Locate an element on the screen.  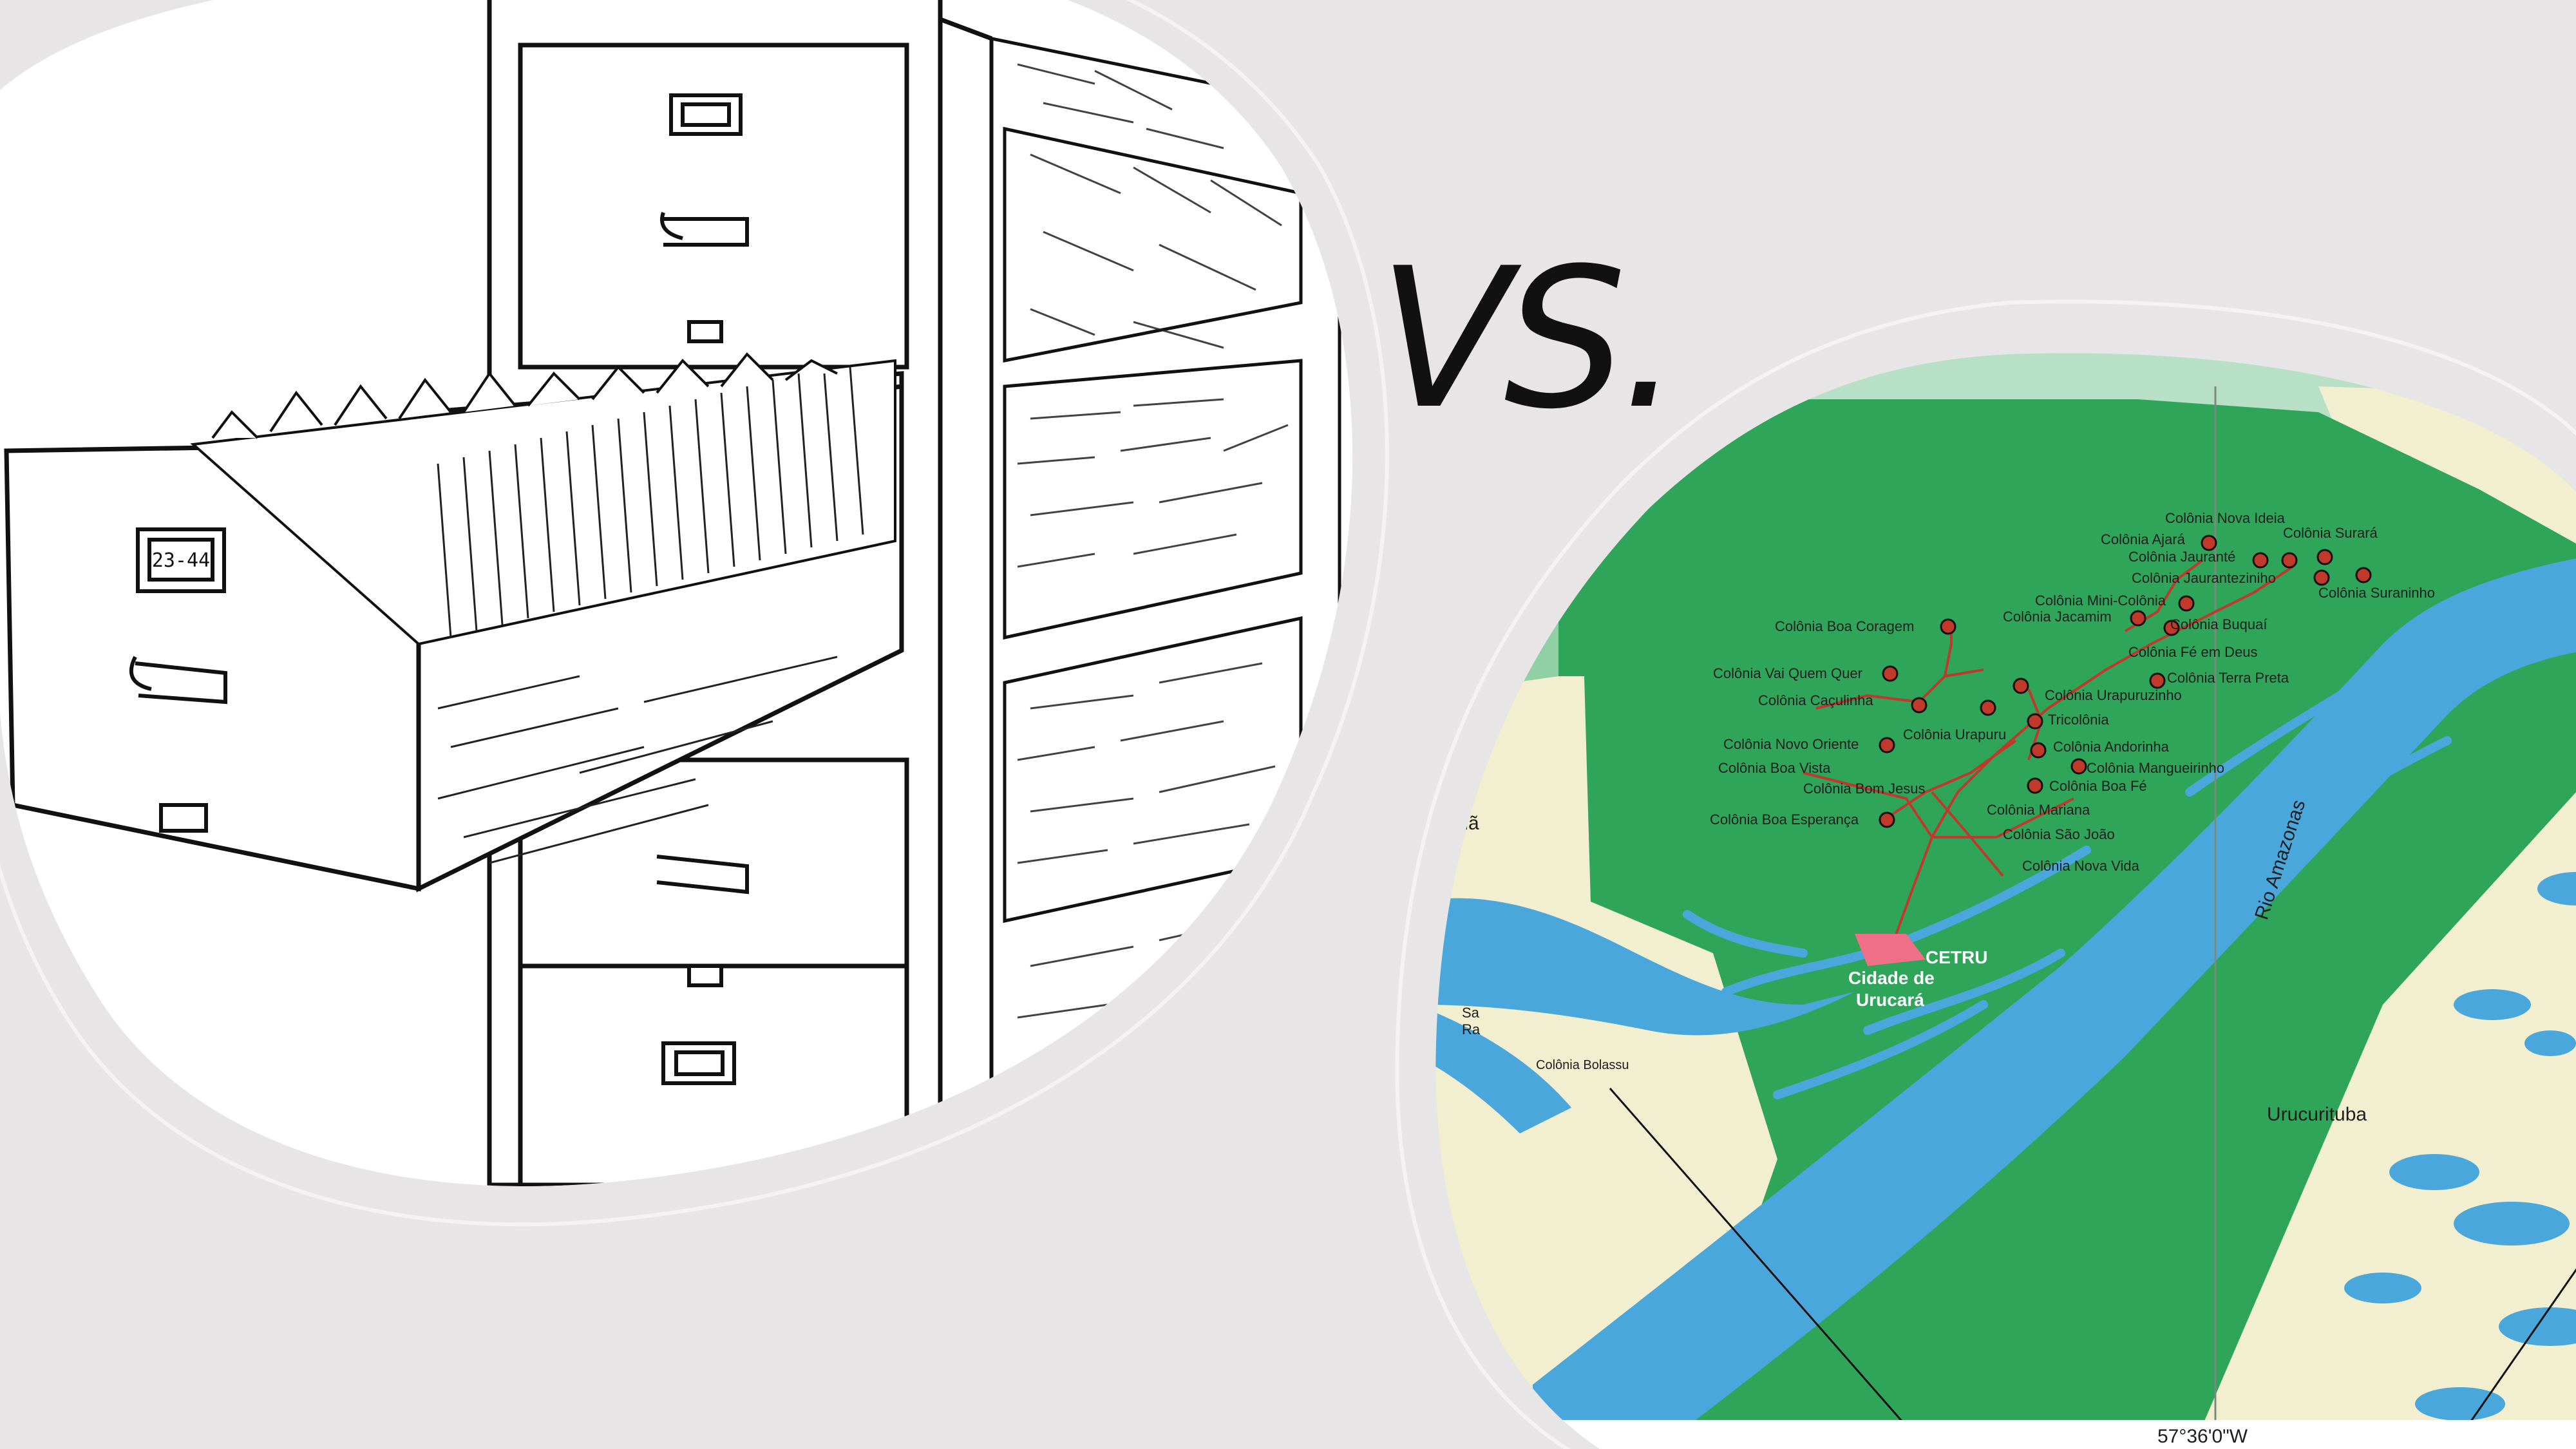
colony-label-7: Colônia Buquaí is located at coordinates (2218, 624).